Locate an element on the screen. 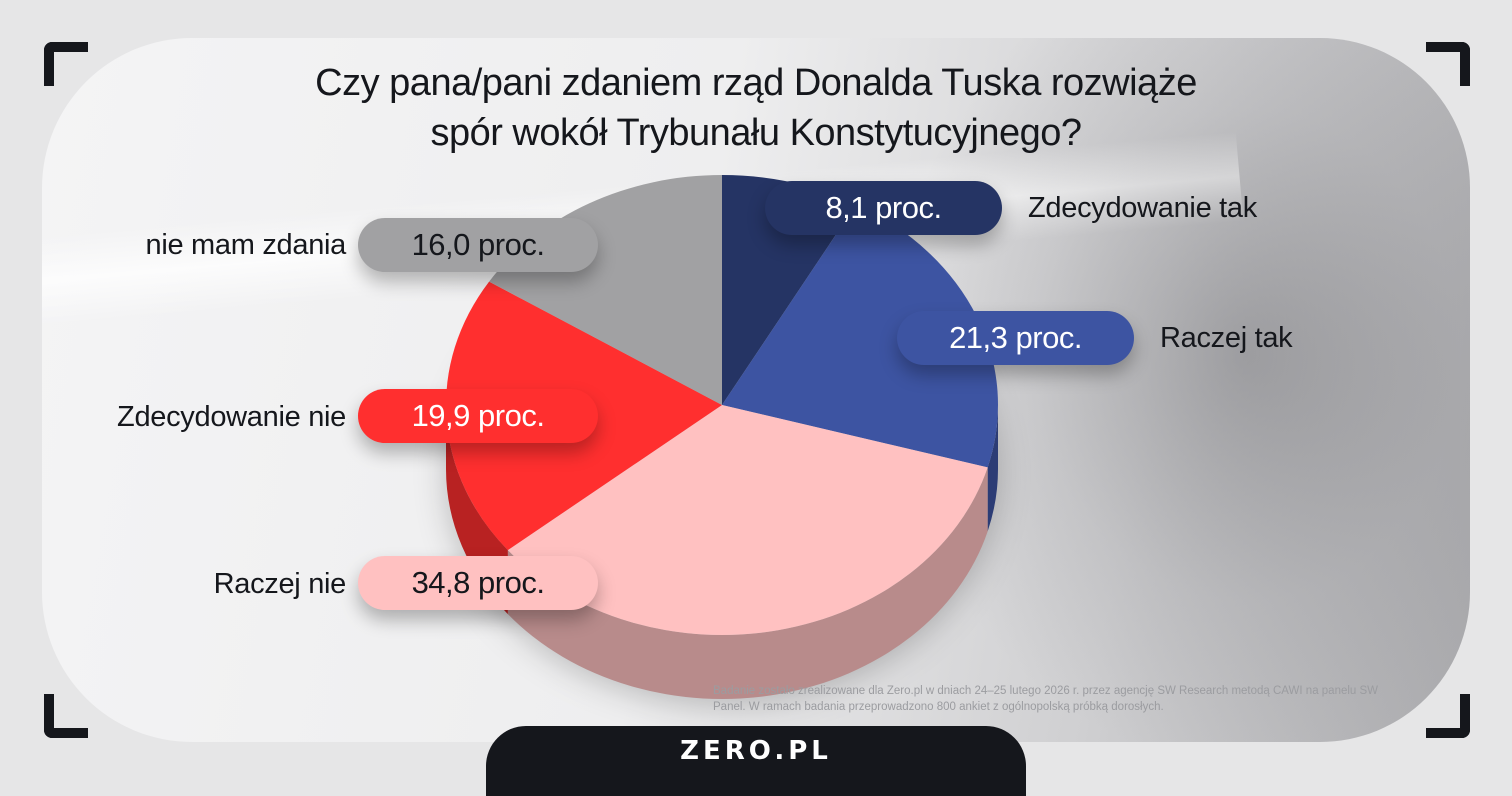 The height and width of the screenshot is (796, 1512). brand-logo: ZERO.PL is located at coordinates (756, 751).